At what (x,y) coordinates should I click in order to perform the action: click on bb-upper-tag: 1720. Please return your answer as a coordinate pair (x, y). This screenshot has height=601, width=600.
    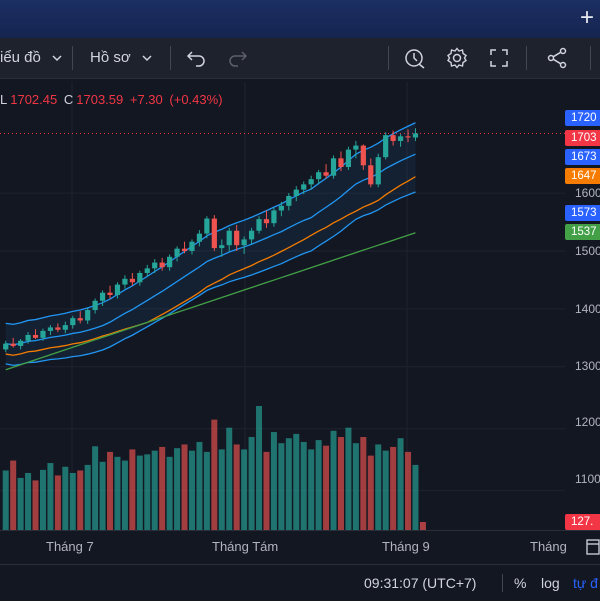
    Looking at the image, I should click on (582, 118).